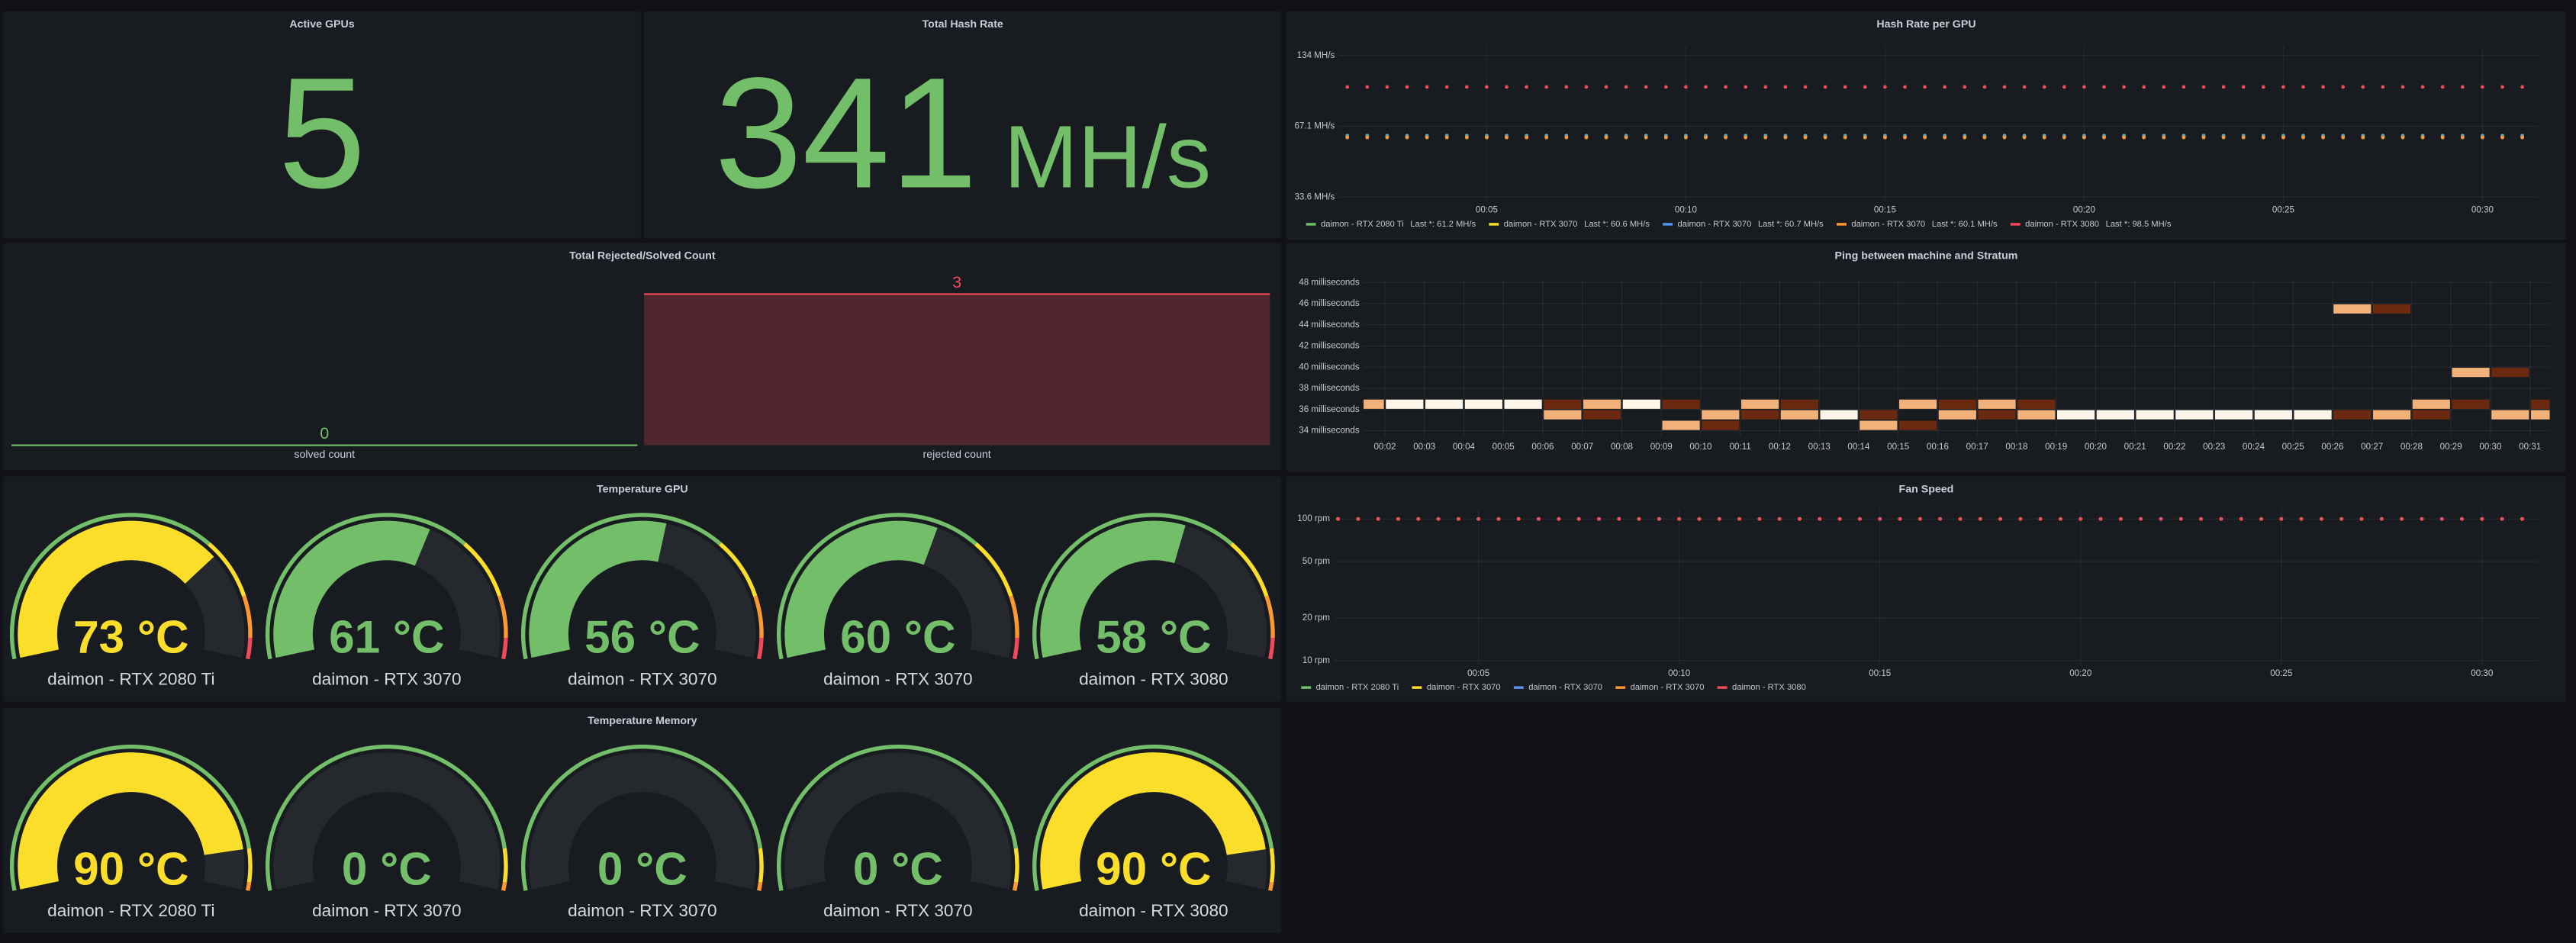 The height and width of the screenshot is (943, 2576). What do you see at coordinates (1880, 673) in the screenshot?
I see `x-tick-label: 00:15` at bounding box center [1880, 673].